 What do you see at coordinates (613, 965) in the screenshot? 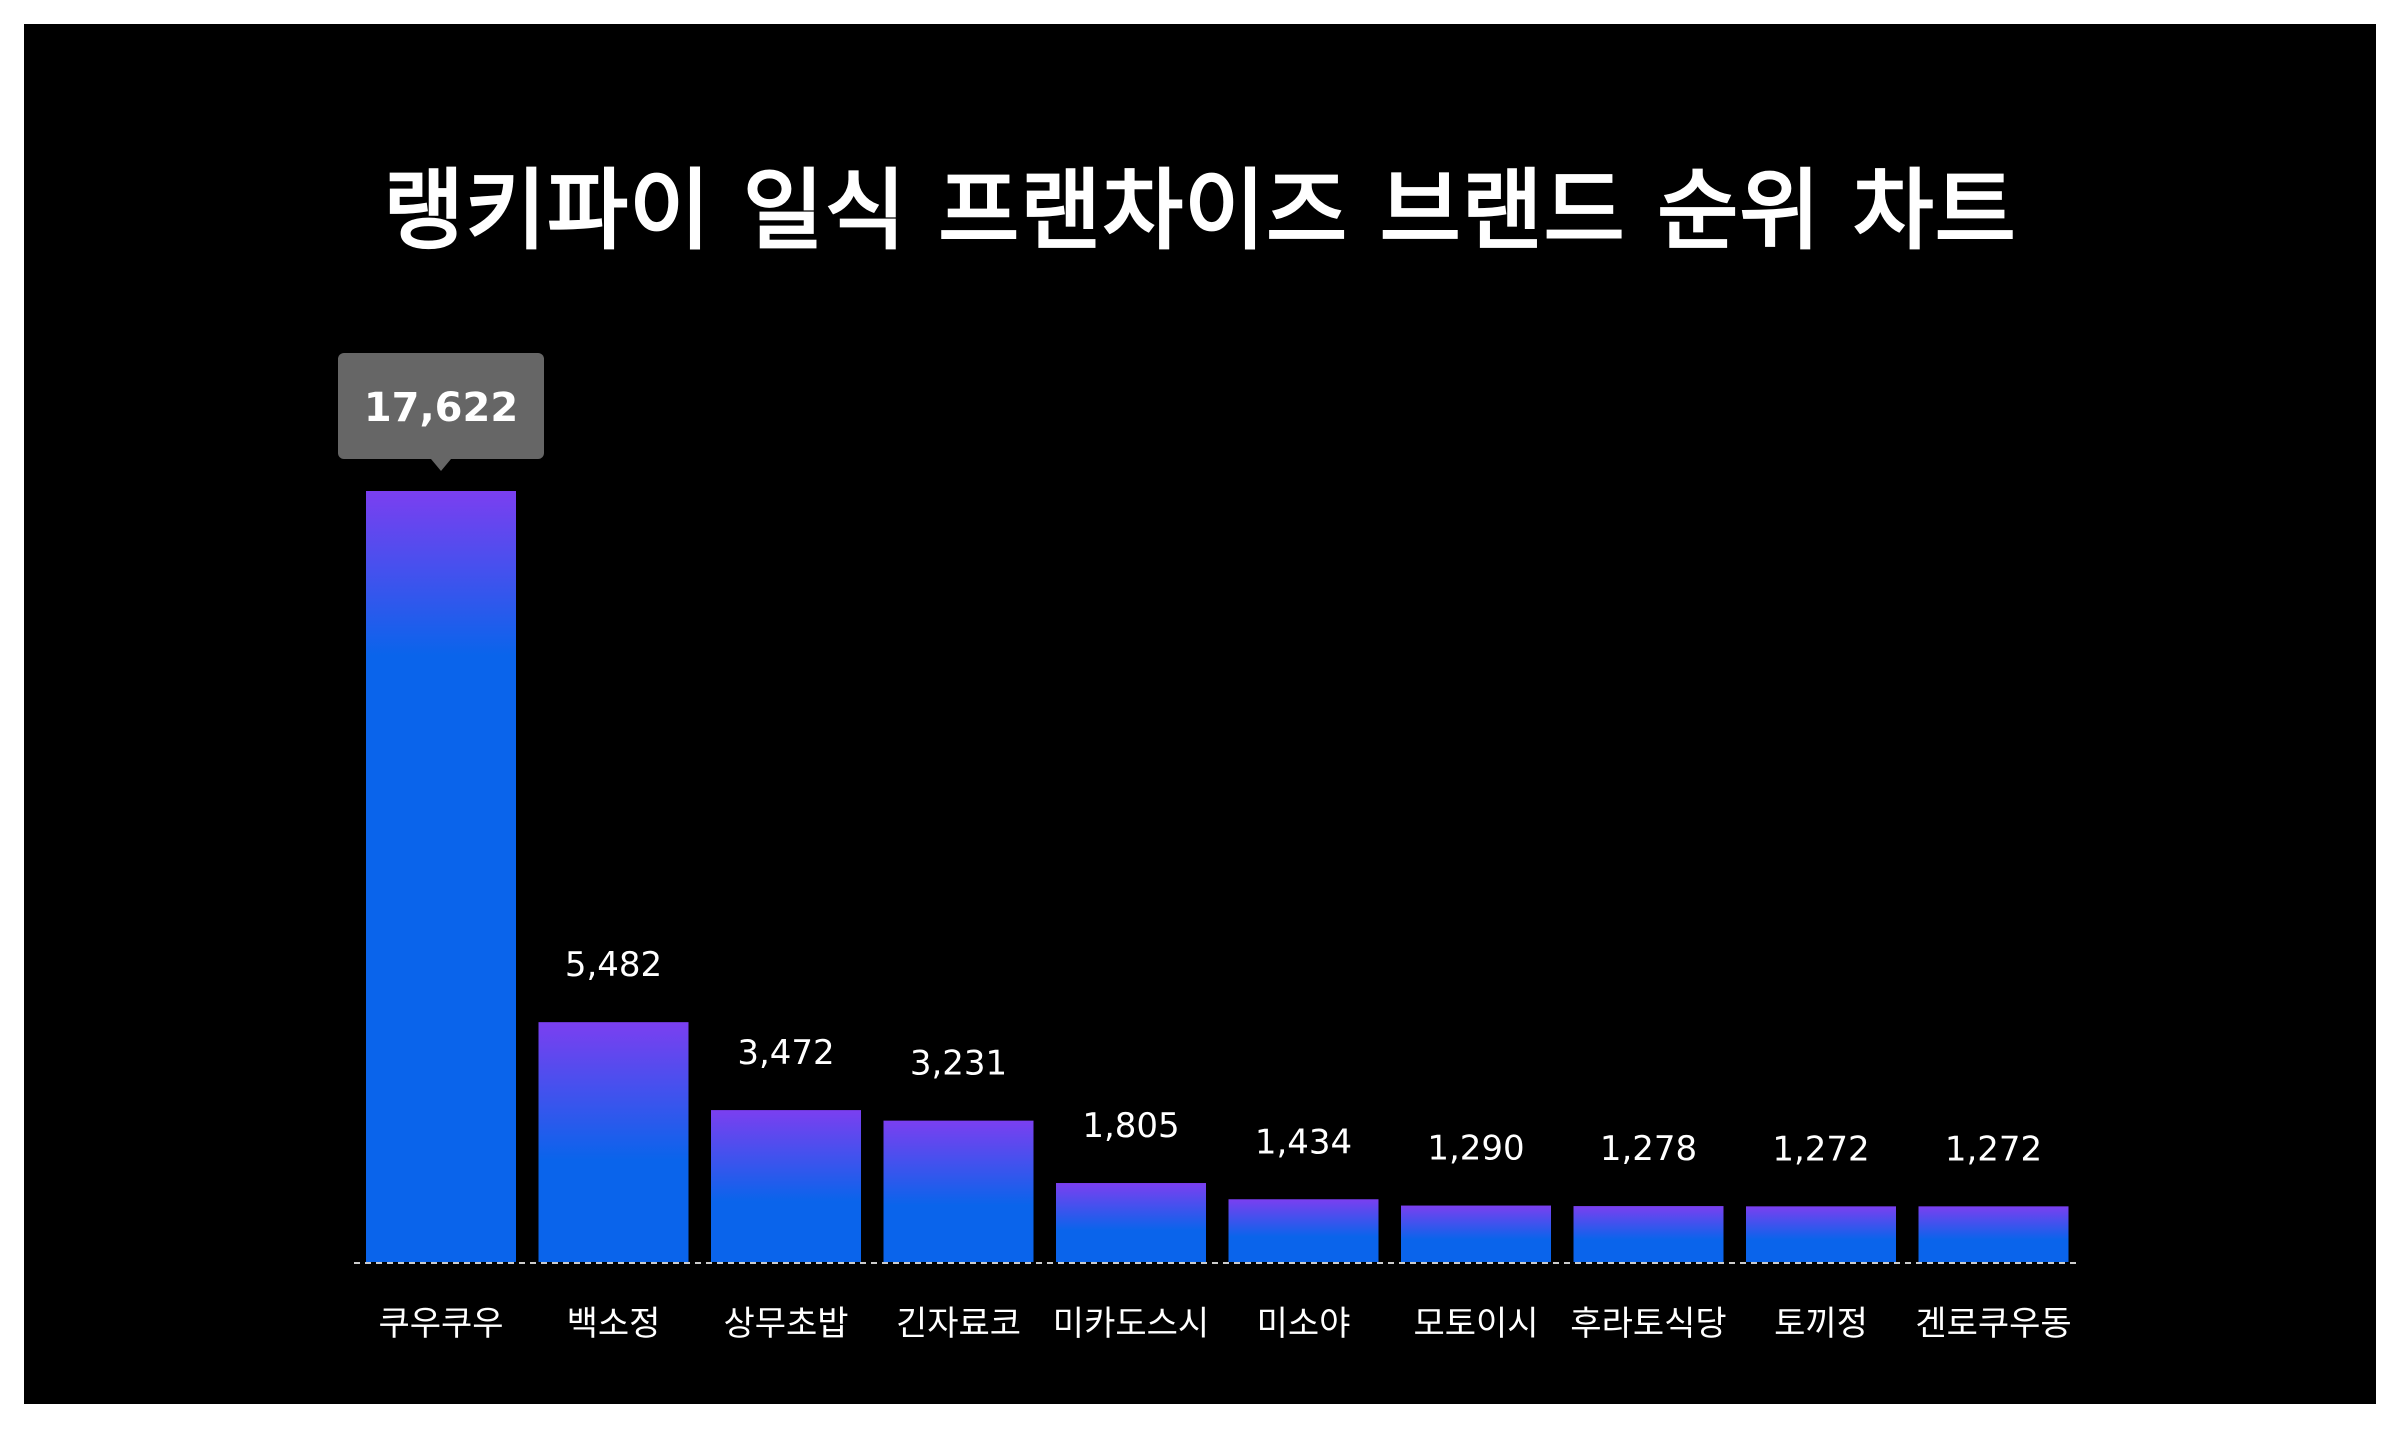
I see `value-label-2: 5,482` at bounding box center [613, 965].